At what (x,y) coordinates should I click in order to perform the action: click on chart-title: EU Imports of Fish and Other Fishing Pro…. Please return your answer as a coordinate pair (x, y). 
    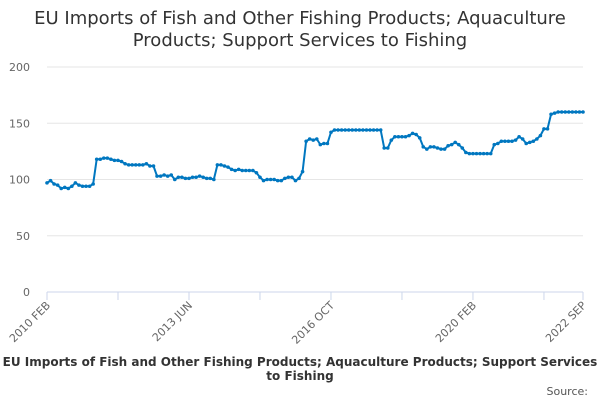
    Looking at the image, I should click on (300, 29).